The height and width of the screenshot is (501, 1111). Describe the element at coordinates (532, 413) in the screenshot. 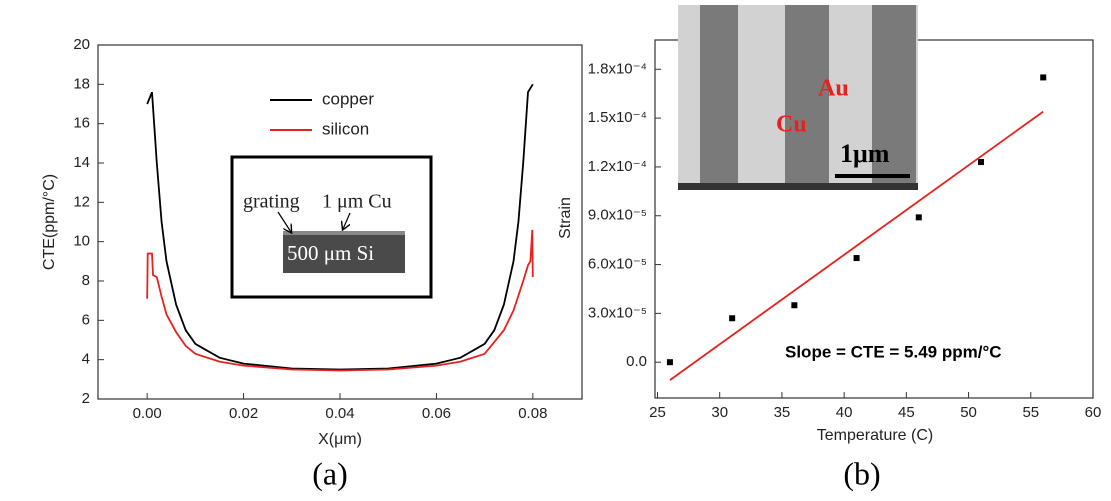

I see `x-tick-label: 0.08` at that location.